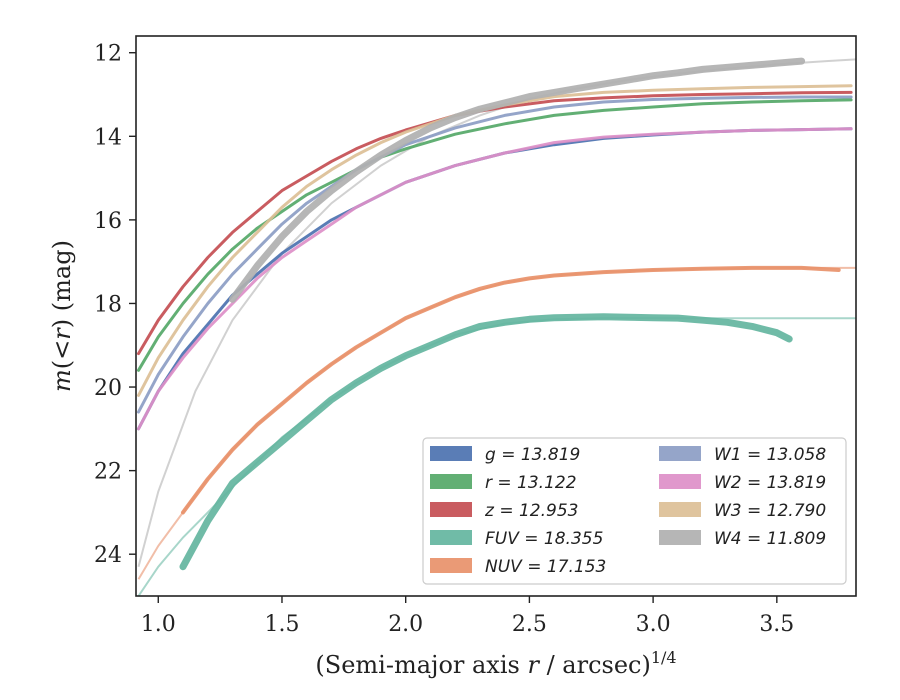 This screenshot has height=700, width=900. Describe the element at coordinates (451, 565) in the screenshot. I see `legend-swatch-NUV` at that location.